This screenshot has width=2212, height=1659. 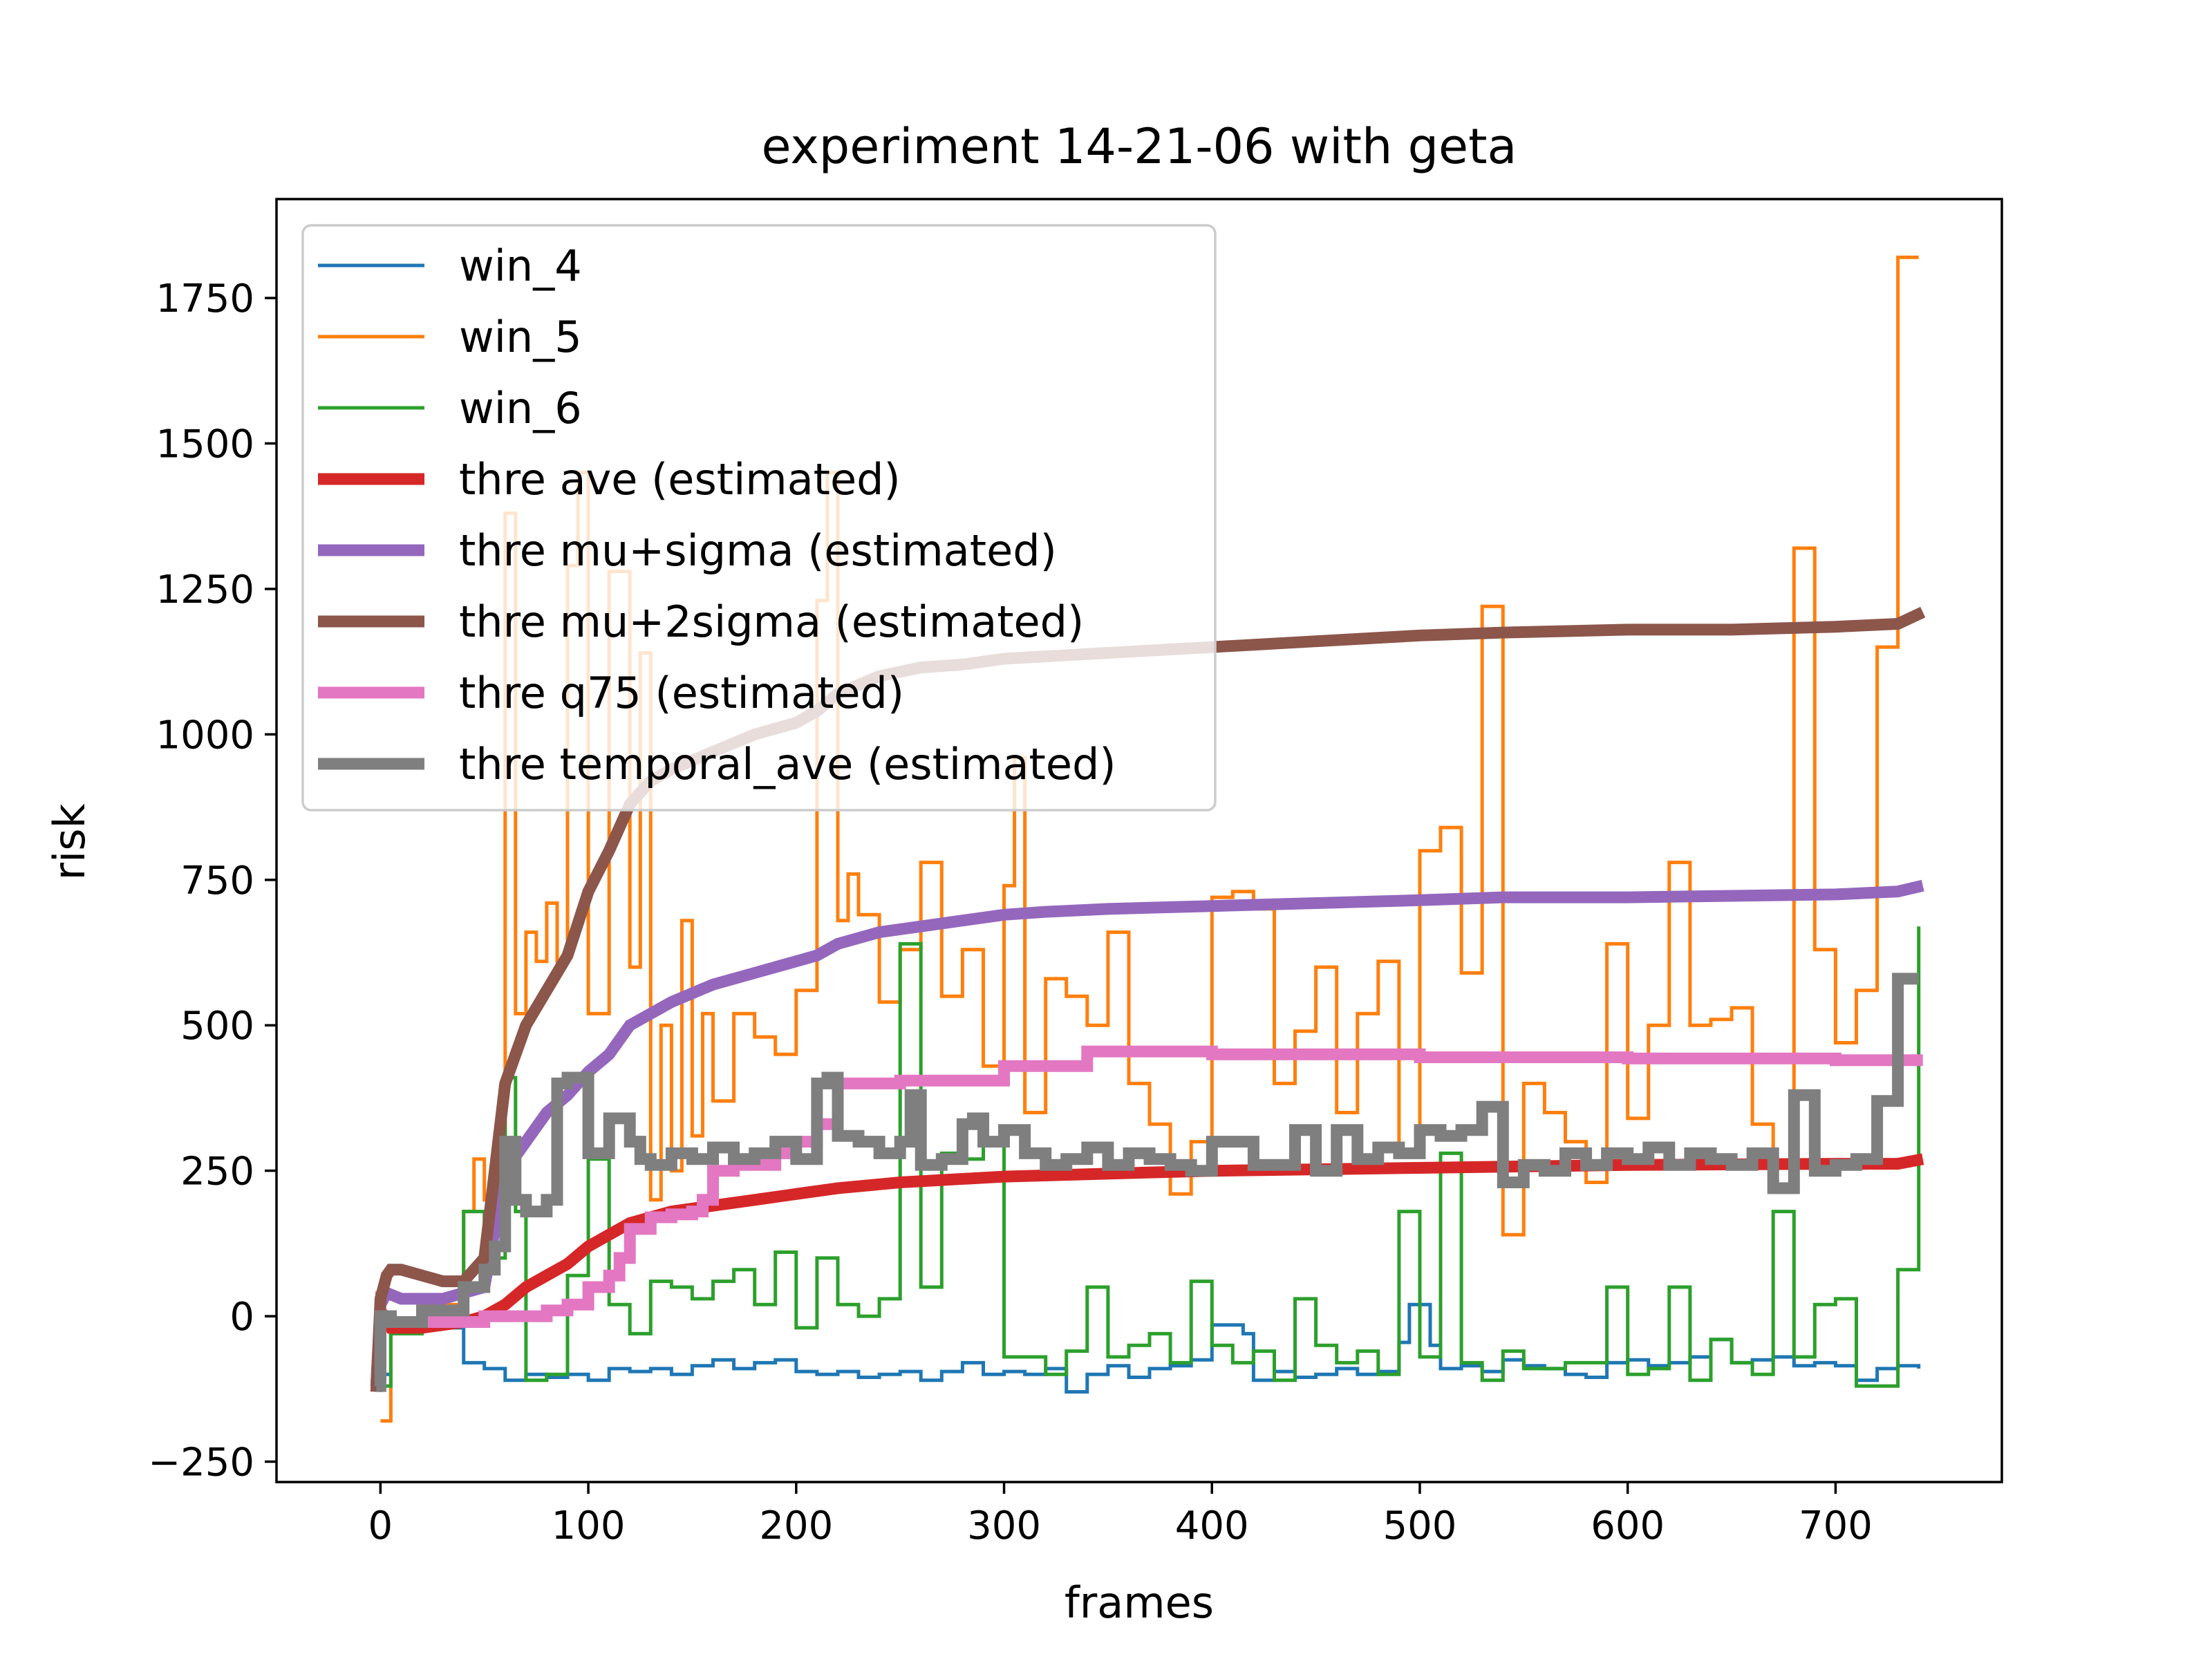 I want to click on legend-label: win_5, so click(x=520, y=337).